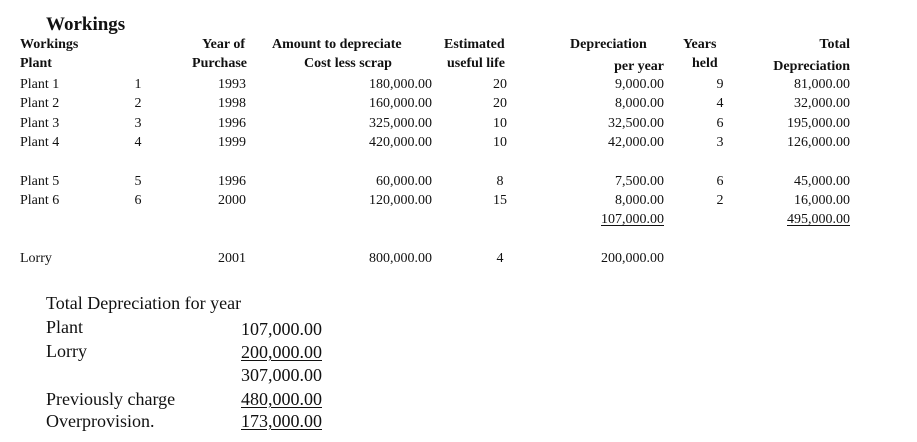 This screenshot has width=917, height=442. Describe the element at coordinates (700, 44) in the screenshot. I see `header-years: Years` at that location.